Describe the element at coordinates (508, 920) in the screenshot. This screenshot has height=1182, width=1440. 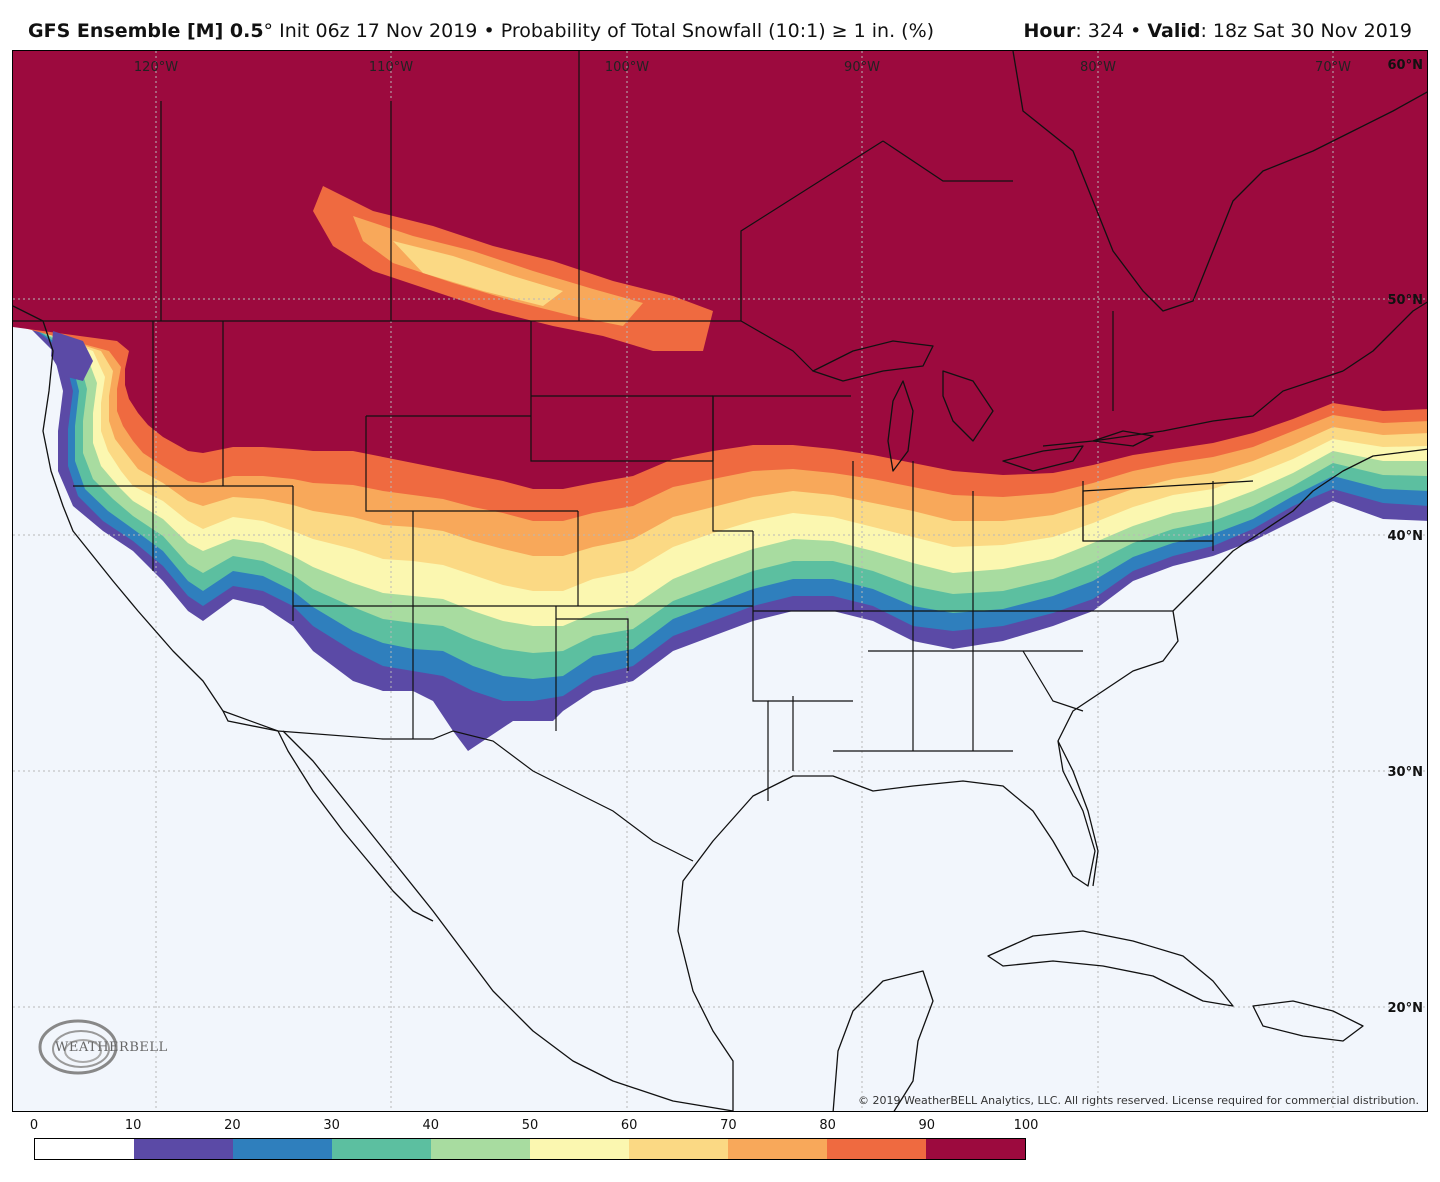
I see `mexico-west-coast` at that location.